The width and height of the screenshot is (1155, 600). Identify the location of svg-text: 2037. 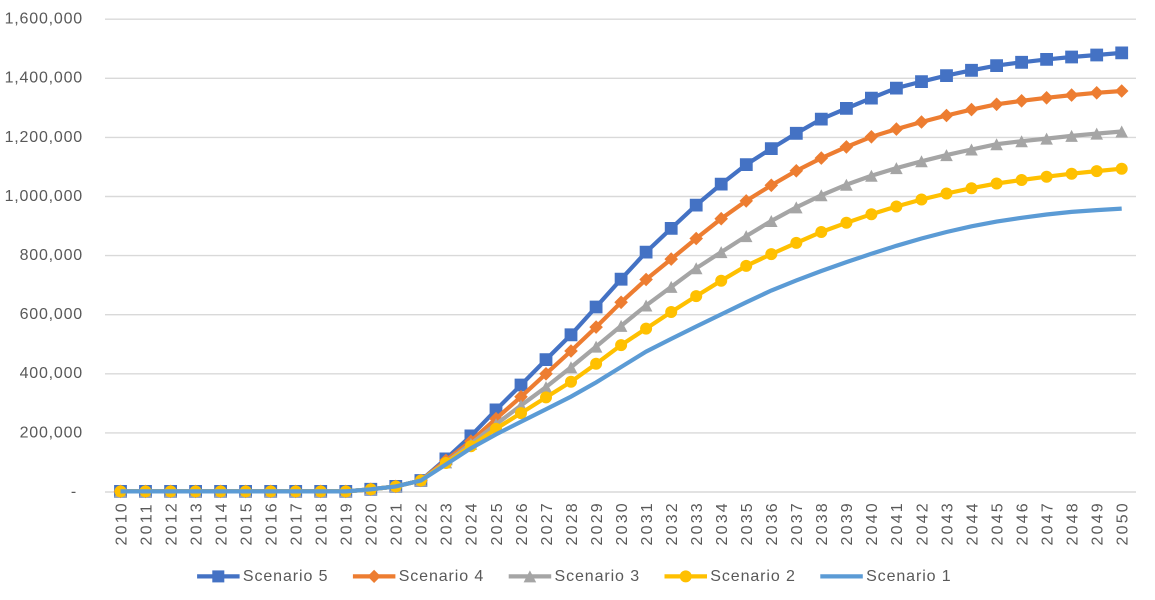
(797, 523).